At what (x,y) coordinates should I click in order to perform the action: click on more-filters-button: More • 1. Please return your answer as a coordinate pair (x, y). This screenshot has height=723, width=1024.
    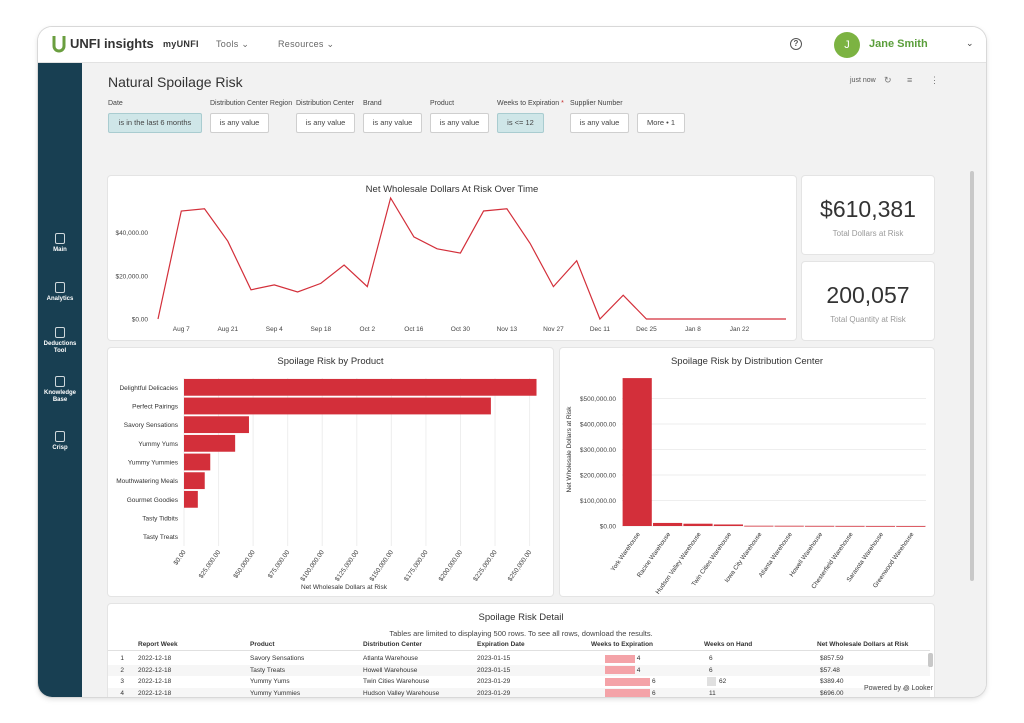
    Looking at the image, I should click on (661, 123).